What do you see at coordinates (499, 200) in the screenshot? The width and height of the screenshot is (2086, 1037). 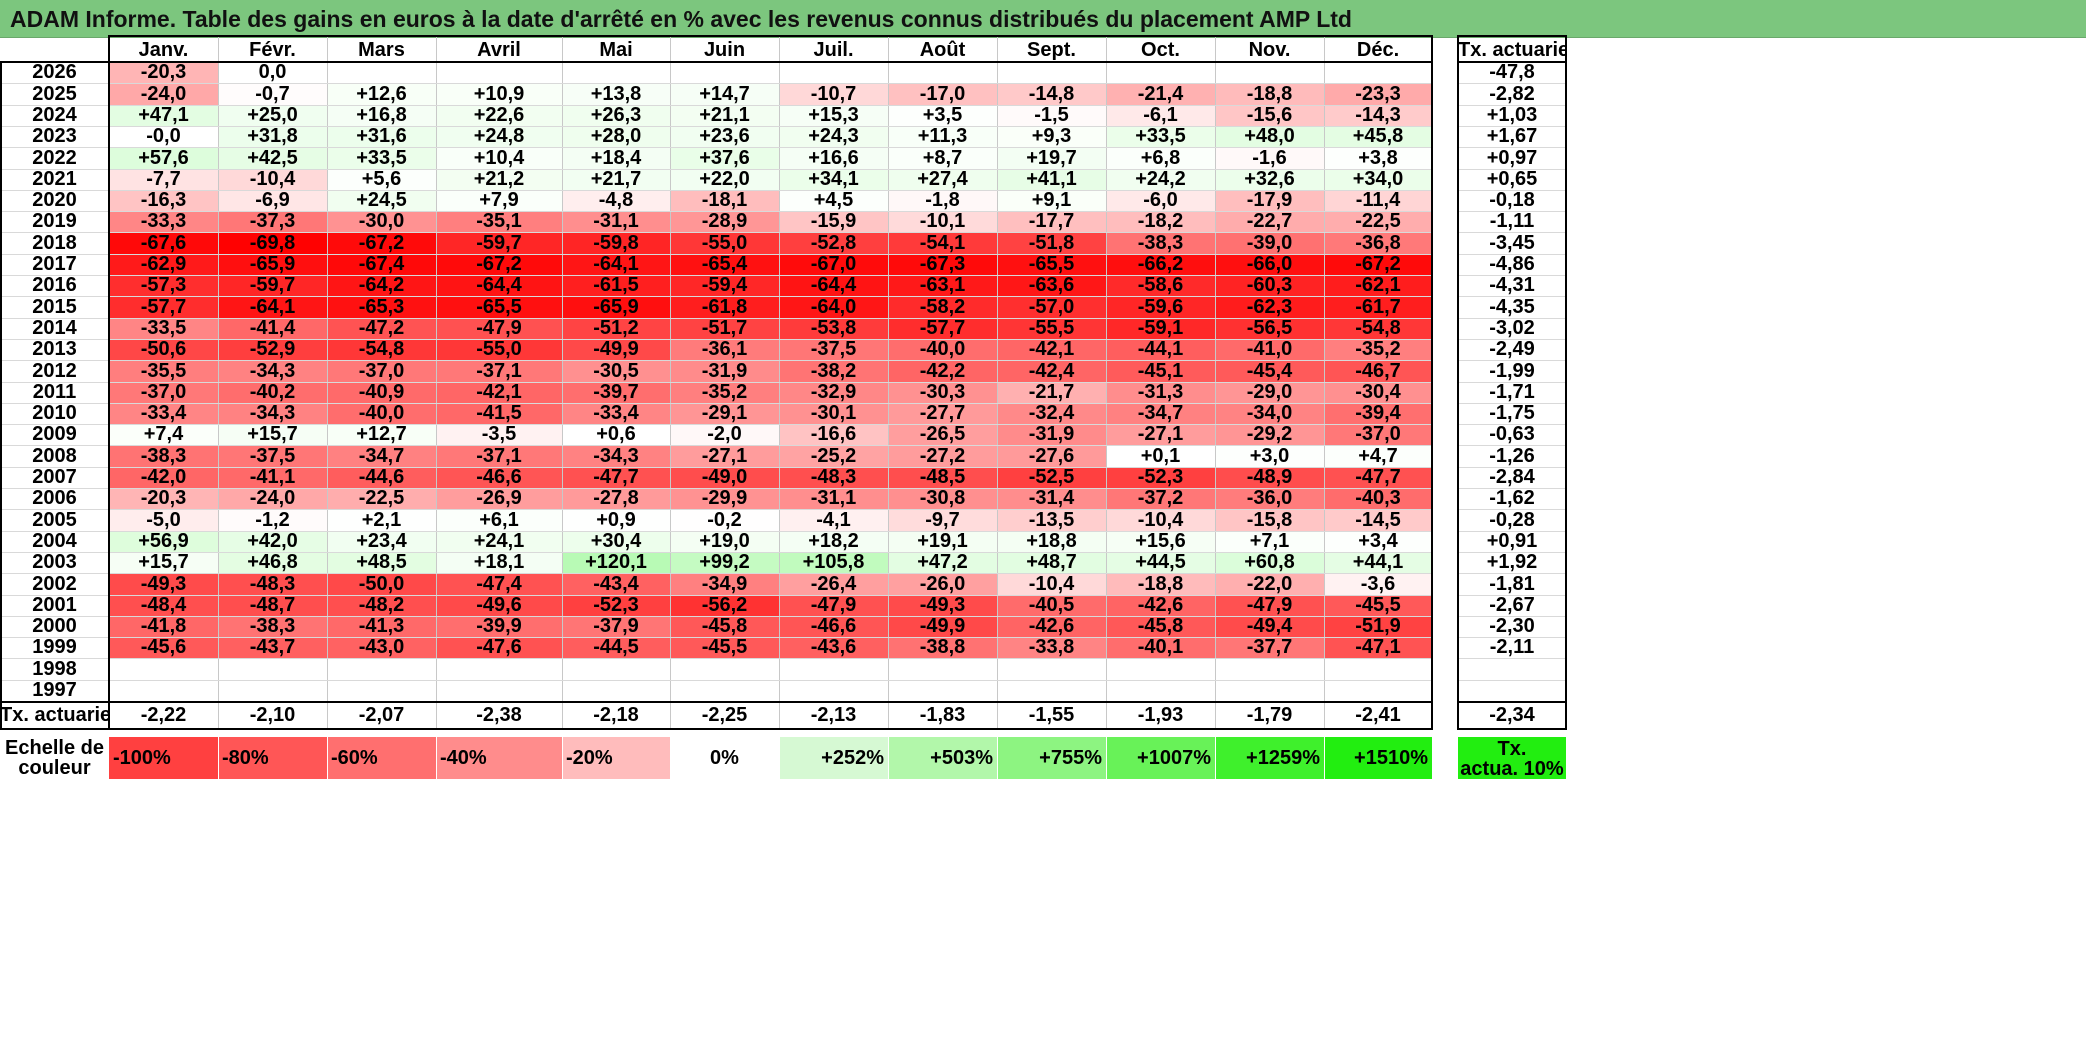 I see `table-cell: +7,9` at bounding box center [499, 200].